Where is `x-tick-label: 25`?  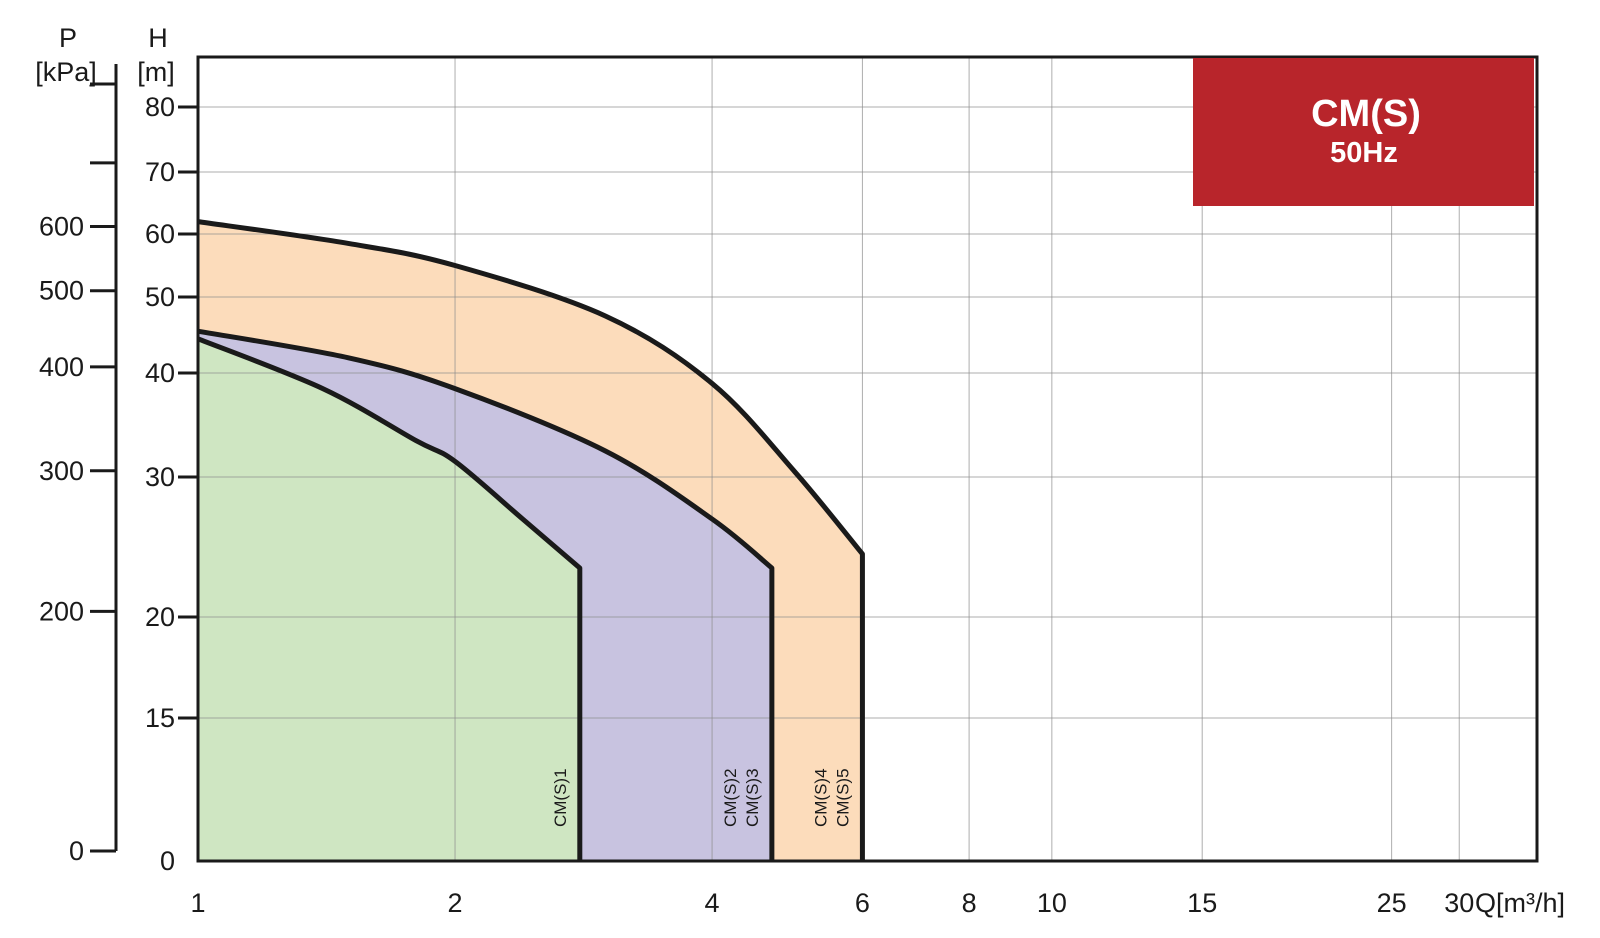
x-tick-label: 25 is located at coordinates (1392, 903).